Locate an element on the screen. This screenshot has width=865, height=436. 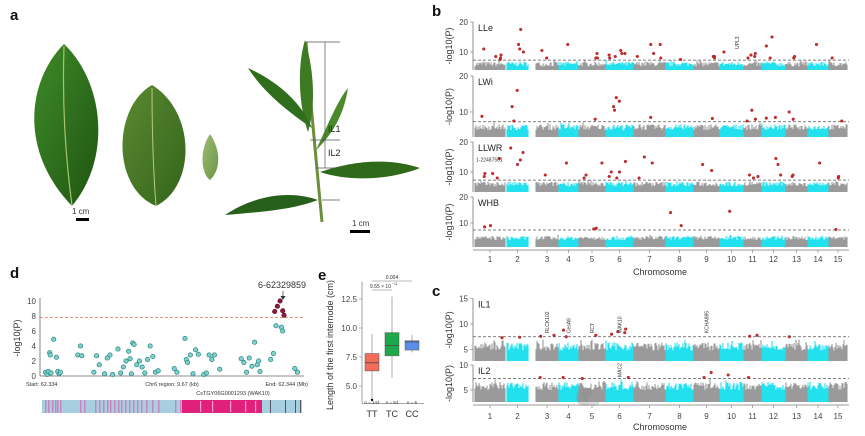
sample-size-label: n = 144 is located at coordinates (372, 402).